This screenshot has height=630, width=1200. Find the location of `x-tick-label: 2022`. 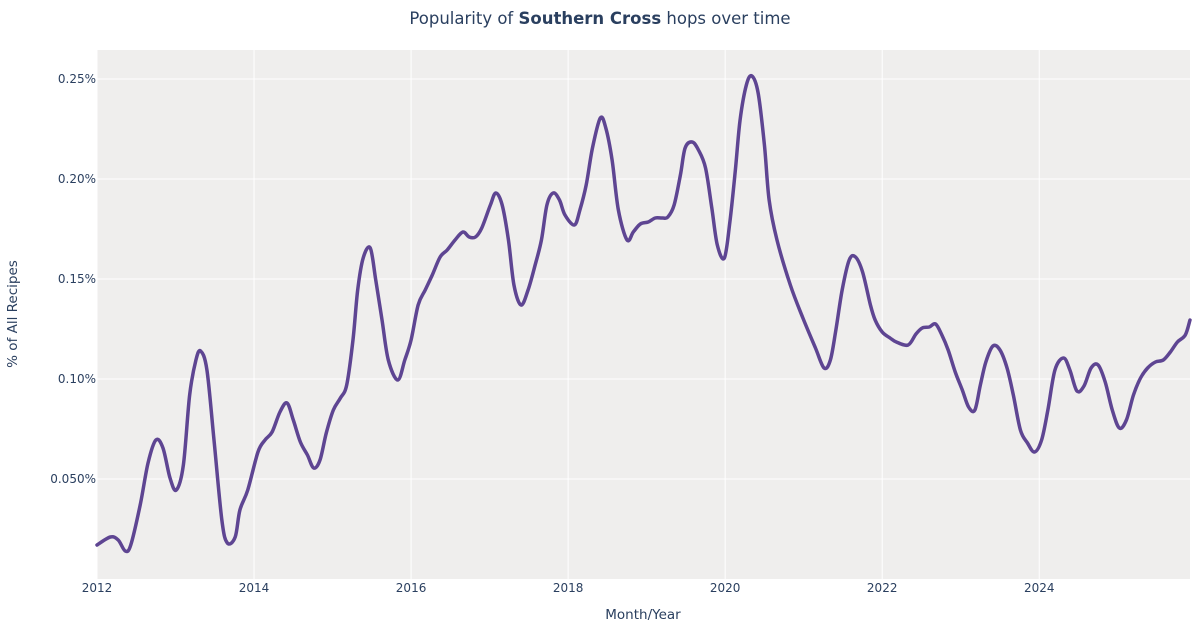

x-tick-label: 2022 is located at coordinates (882, 588).